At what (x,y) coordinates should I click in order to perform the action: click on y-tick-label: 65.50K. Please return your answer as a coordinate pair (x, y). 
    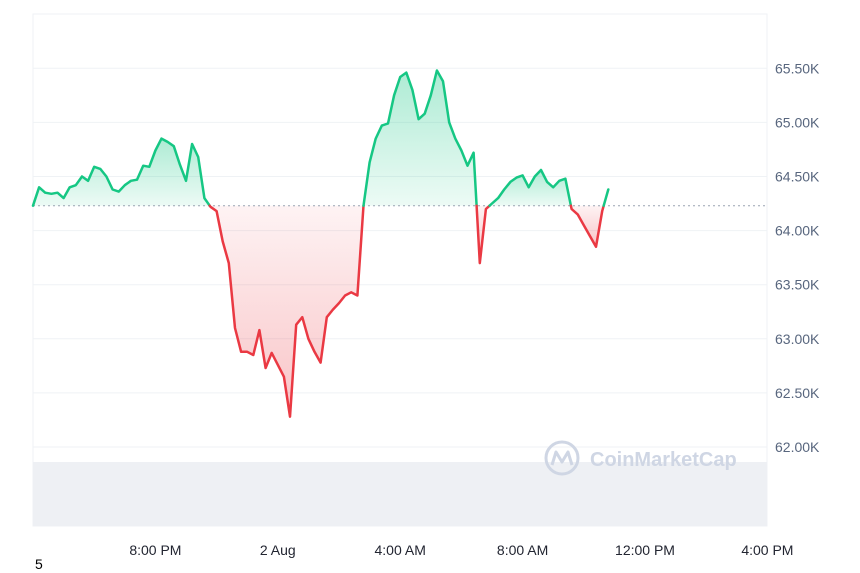
    Looking at the image, I should click on (797, 68).